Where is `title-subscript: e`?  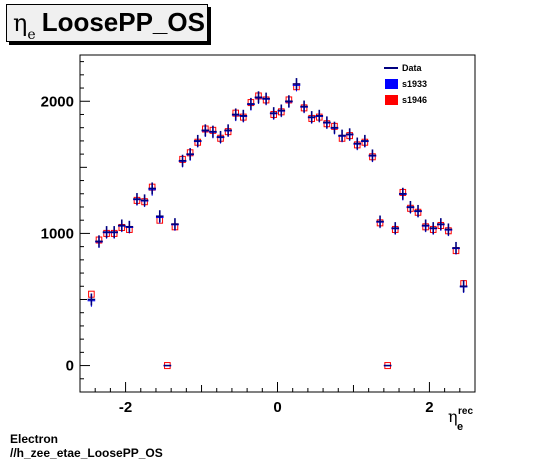
title-subscript: e is located at coordinates (31, 35).